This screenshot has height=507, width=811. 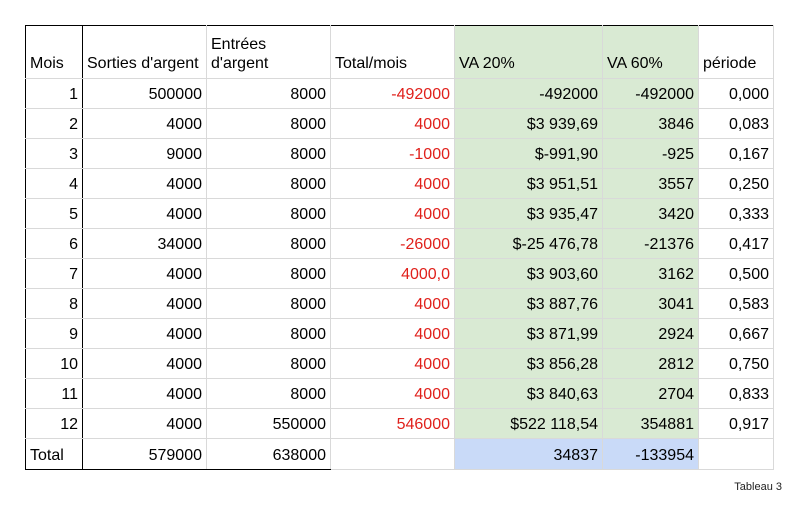 What do you see at coordinates (650, 213) in the screenshot?
I see `cell-va-60: 3420` at bounding box center [650, 213].